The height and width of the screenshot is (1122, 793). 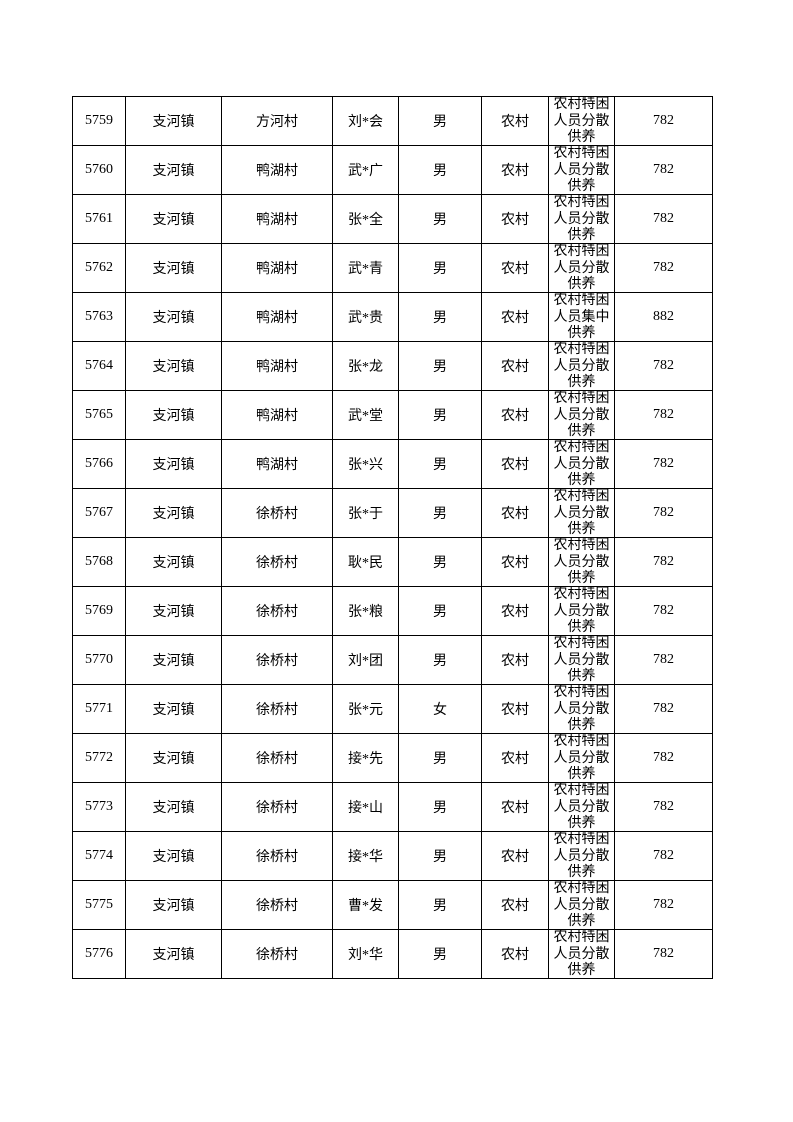 I want to click on id-cell: 5767, so click(x=99, y=513).